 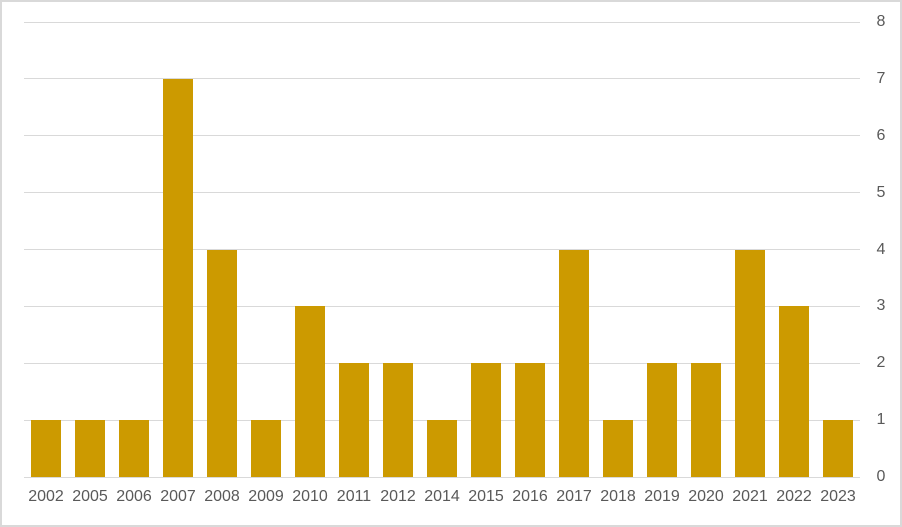 What do you see at coordinates (222, 496) in the screenshot?
I see `x-tick-label: 2008` at bounding box center [222, 496].